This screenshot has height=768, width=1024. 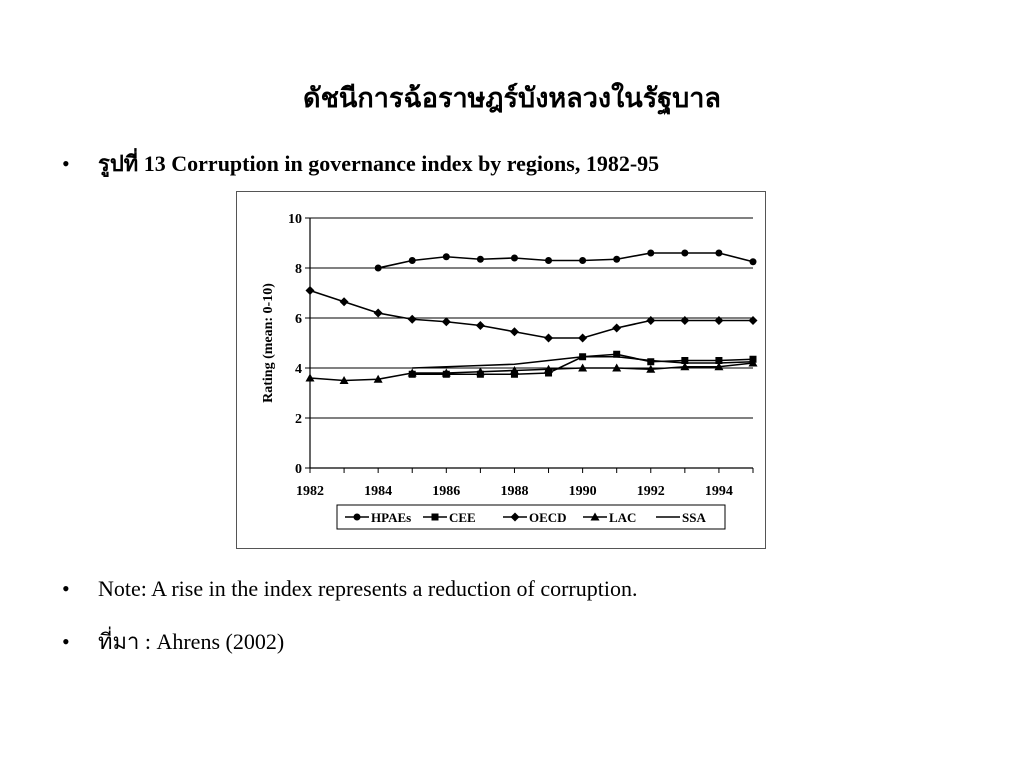 I want to click on series-oecd, so click(x=531, y=314).